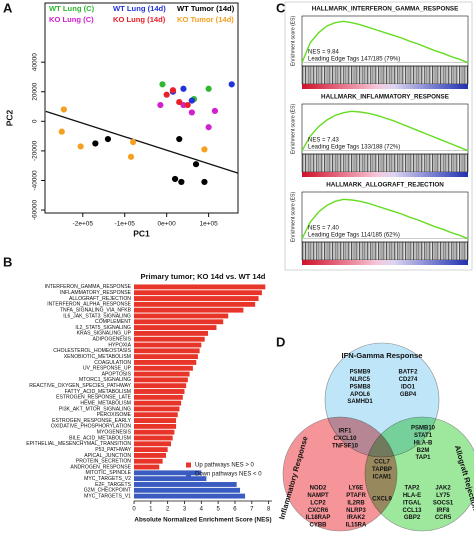  Describe the element at coordinates (168, 510) in the screenshot. I see `x-tick-label: 2` at that location.